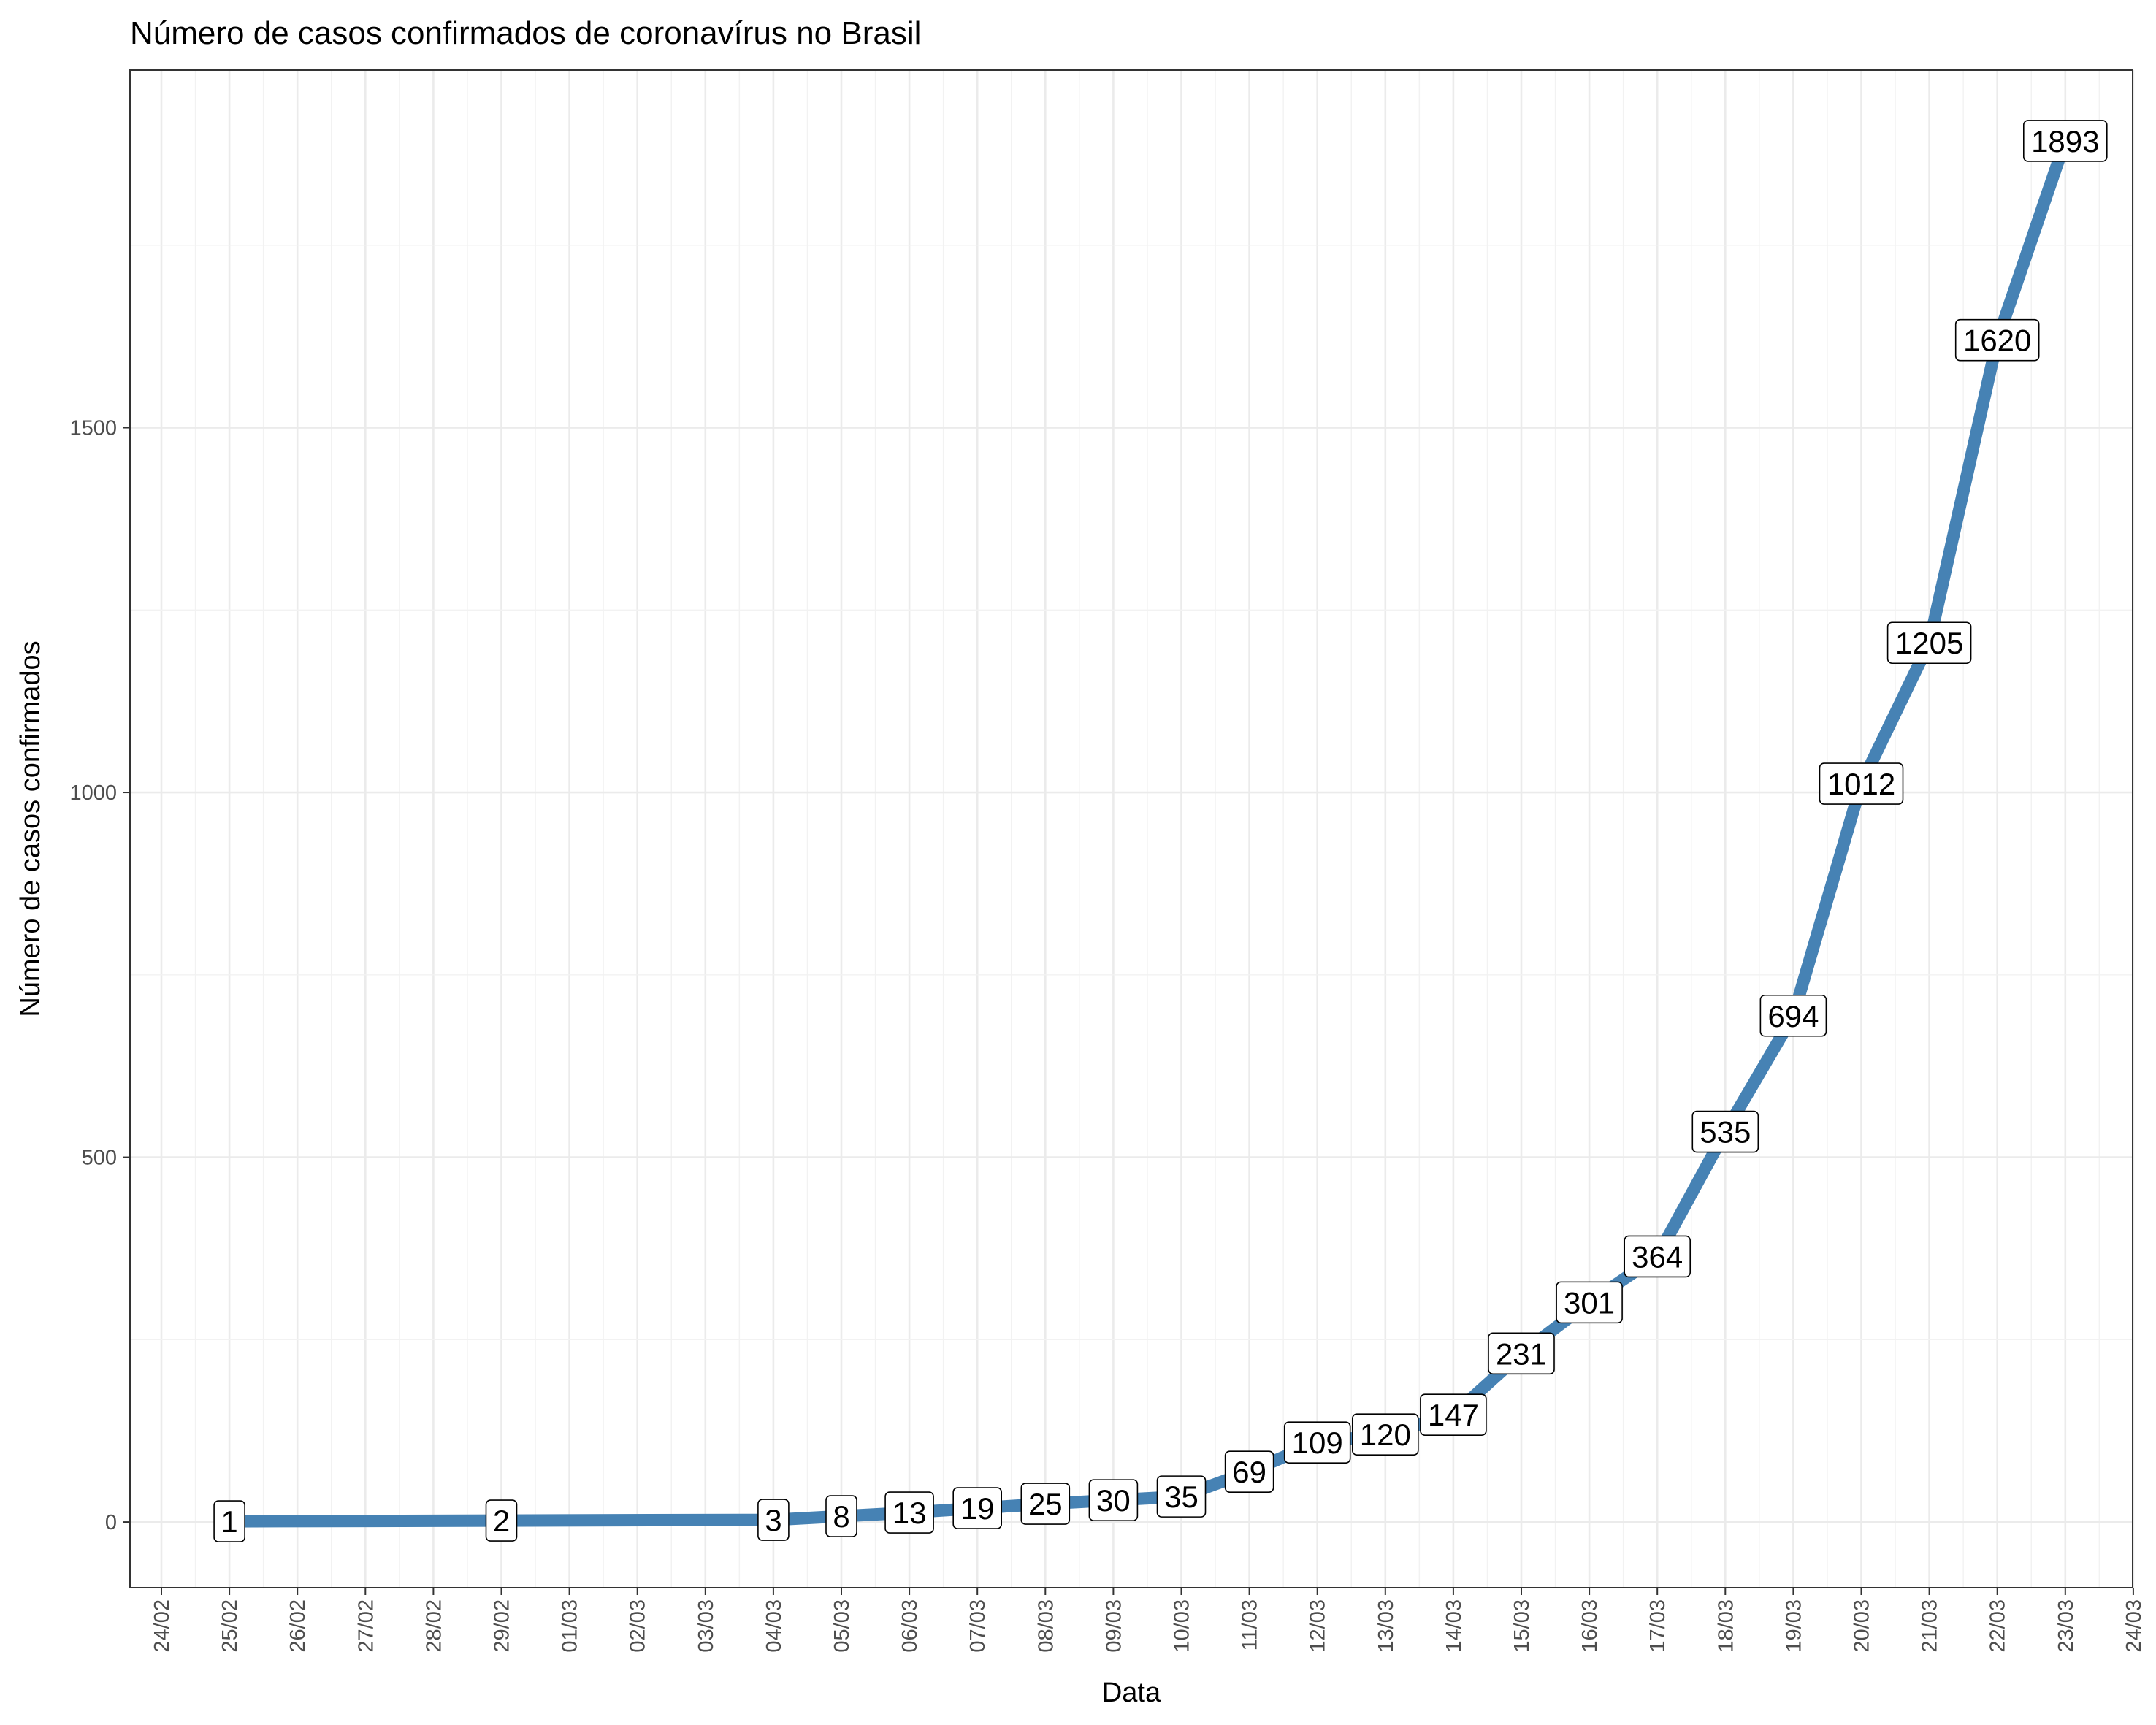 The height and width of the screenshot is (1725, 2156). Describe the element at coordinates (1387, 1626) in the screenshot. I see `x-tick-label: 13/03` at that location.